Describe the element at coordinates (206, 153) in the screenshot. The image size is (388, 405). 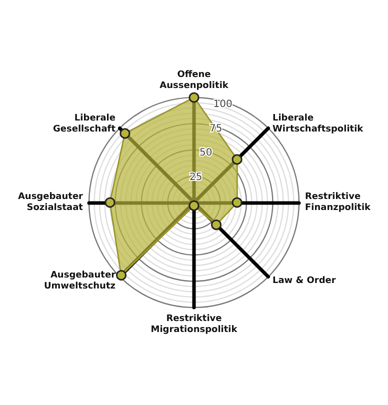
I see `y-tick-label: 50` at that location.